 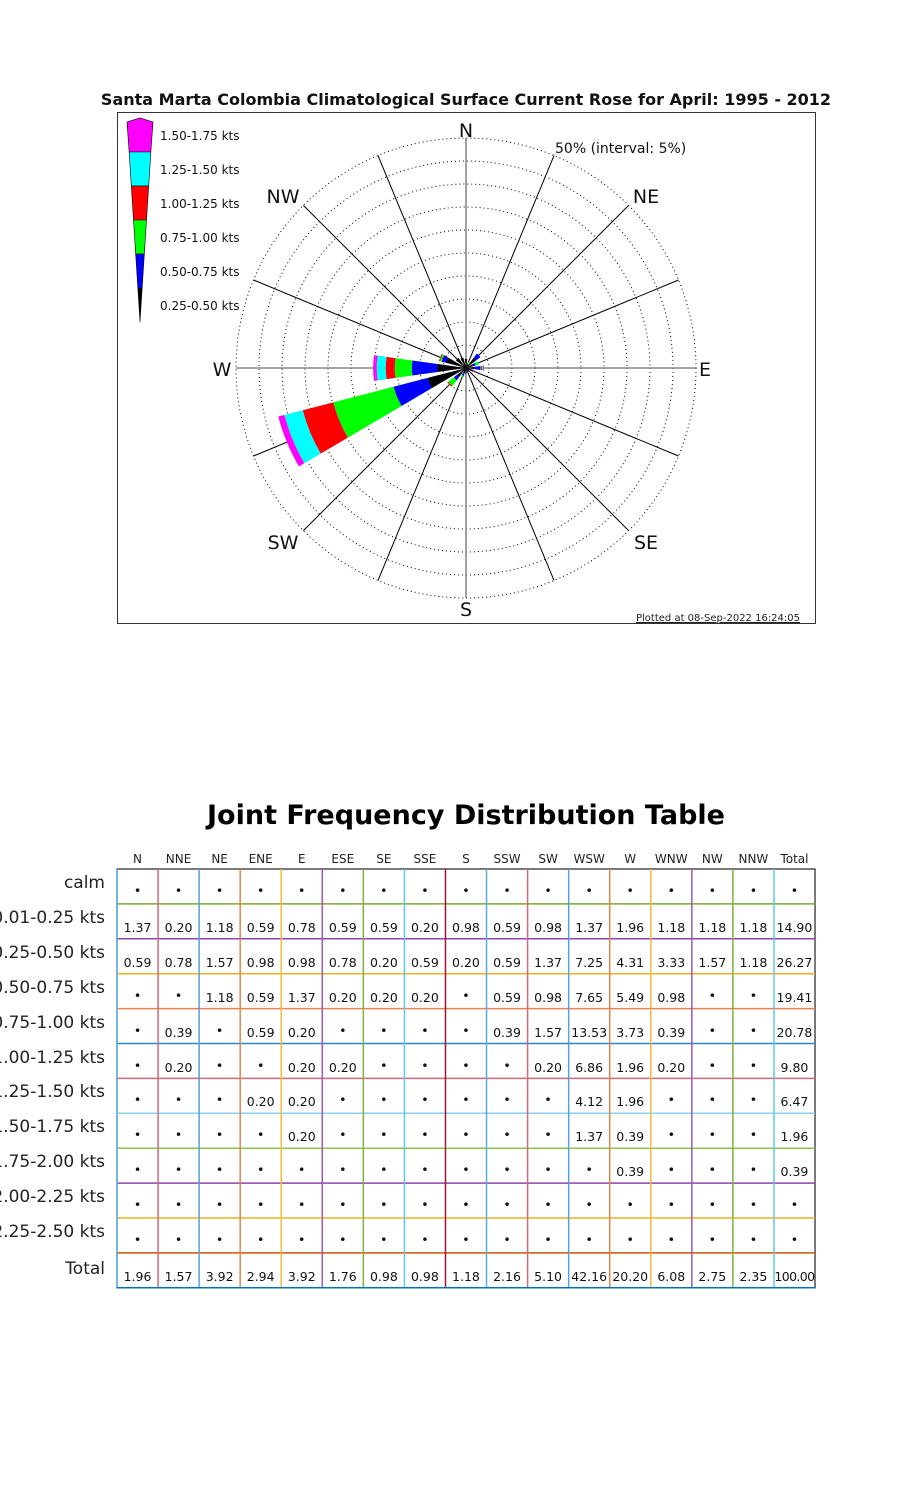 What do you see at coordinates (444, 379) in the screenshot?
I see `petal-WSW-bin2` at bounding box center [444, 379].